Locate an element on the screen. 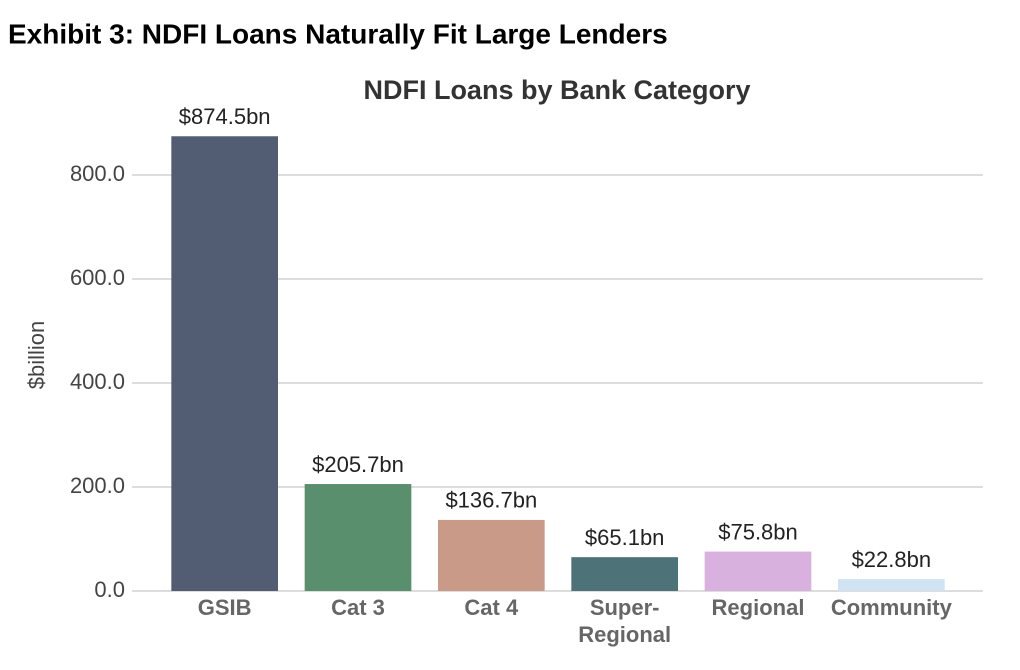 The width and height of the screenshot is (1020, 670). value-label: $205.7bn is located at coordinates (358, 464).